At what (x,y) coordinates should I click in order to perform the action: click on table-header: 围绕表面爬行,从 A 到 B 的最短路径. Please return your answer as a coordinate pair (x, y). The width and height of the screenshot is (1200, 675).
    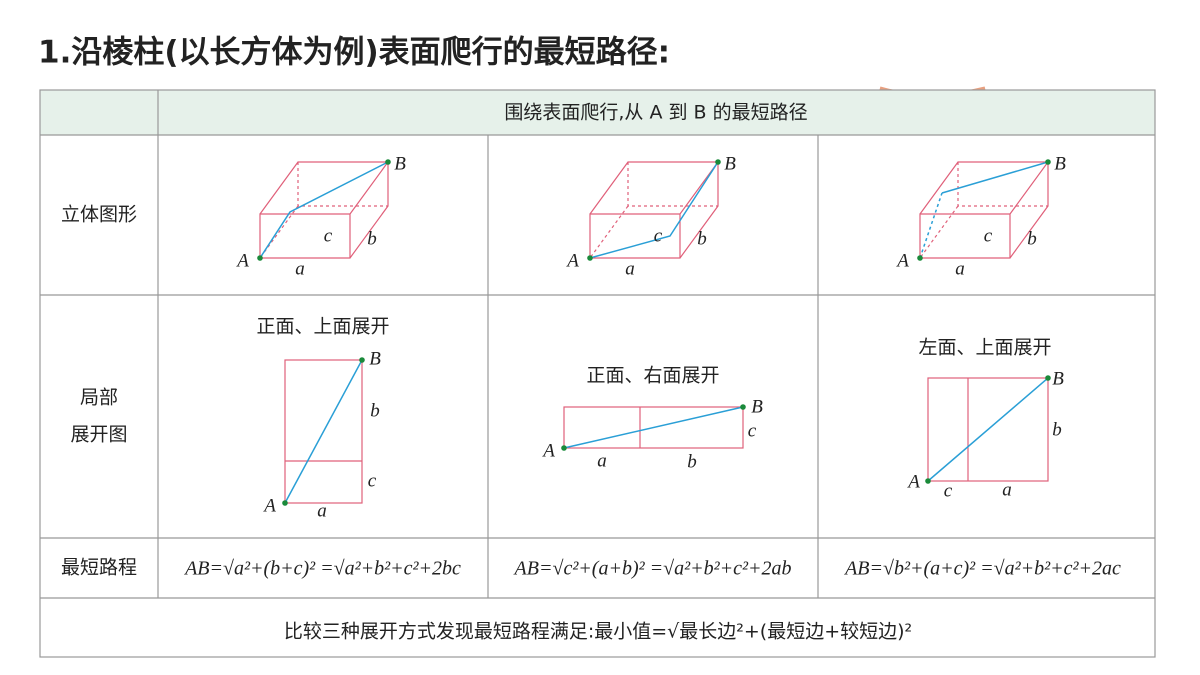
    Looking at the image, I should click on (655, 113).